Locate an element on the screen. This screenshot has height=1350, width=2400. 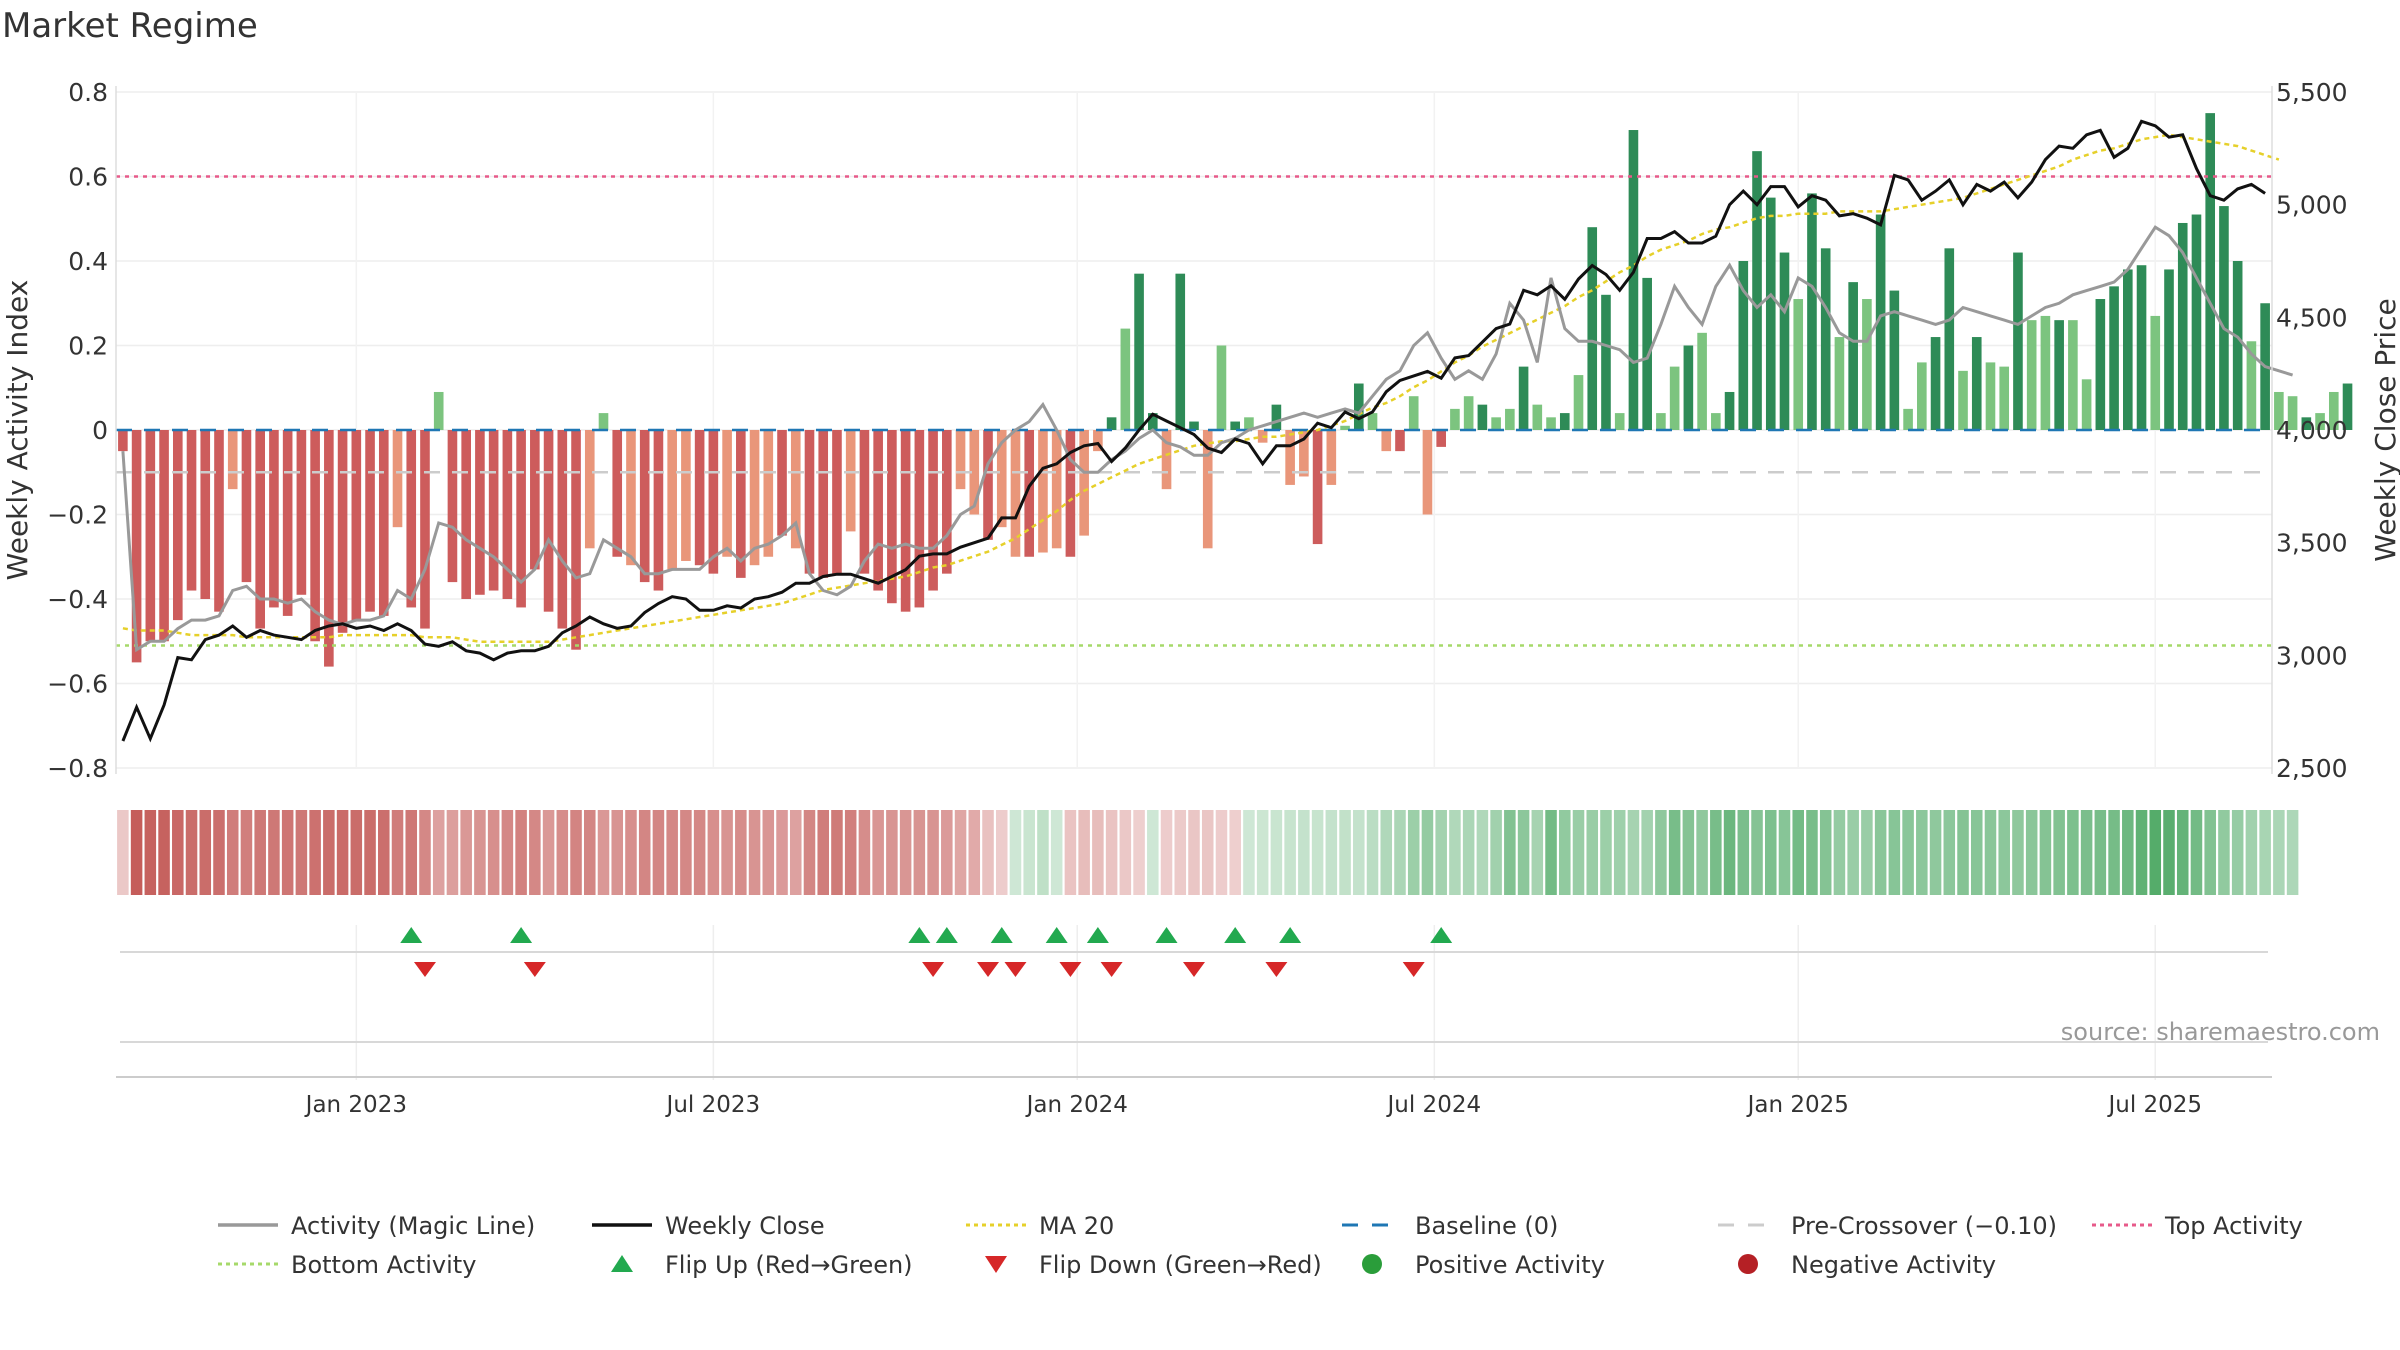
legend-label: Positive Activity is located at coordinates (1510, 1265).